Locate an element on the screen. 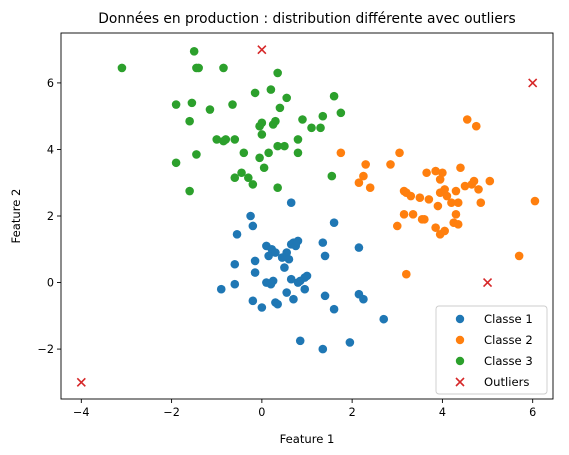  legend-item-classe-2: Classe 2 is located at coordinates (494, 340).